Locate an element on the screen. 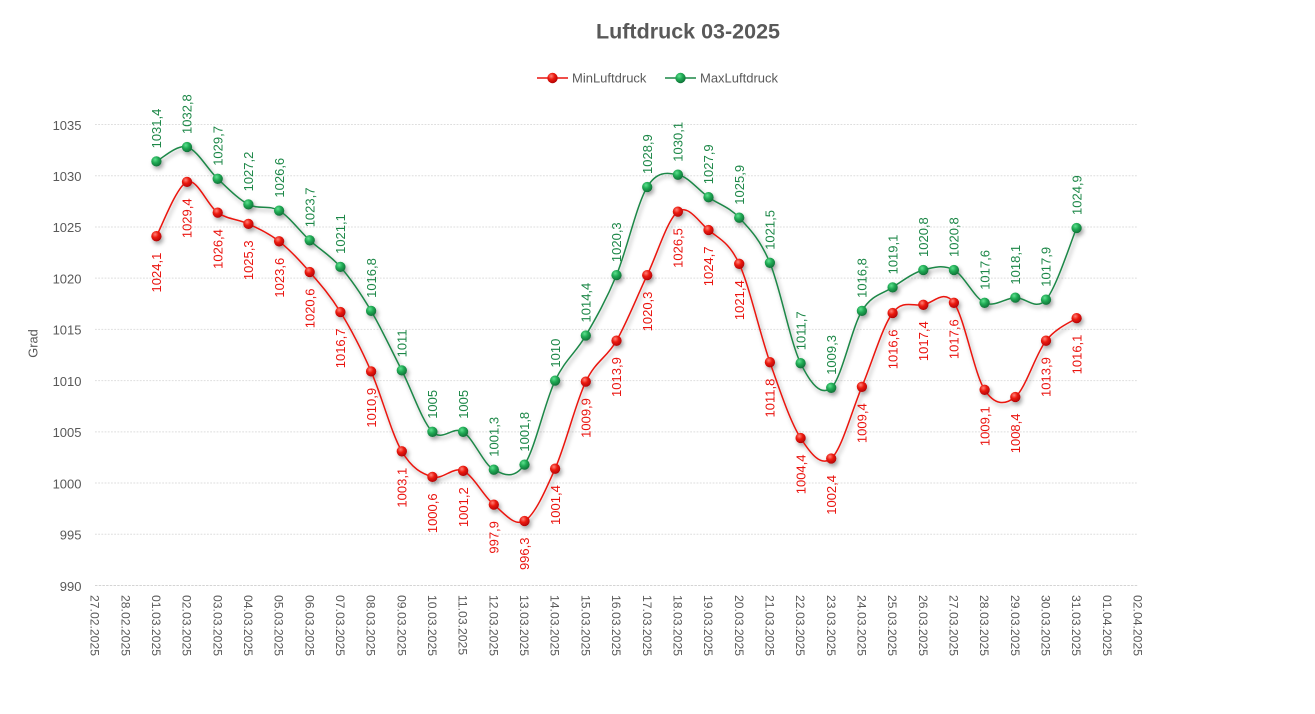 Image resolution: width=1315 pixels, height=714 pixels. svg-text: 04.03.2025 is located at coordinates (248, 625).